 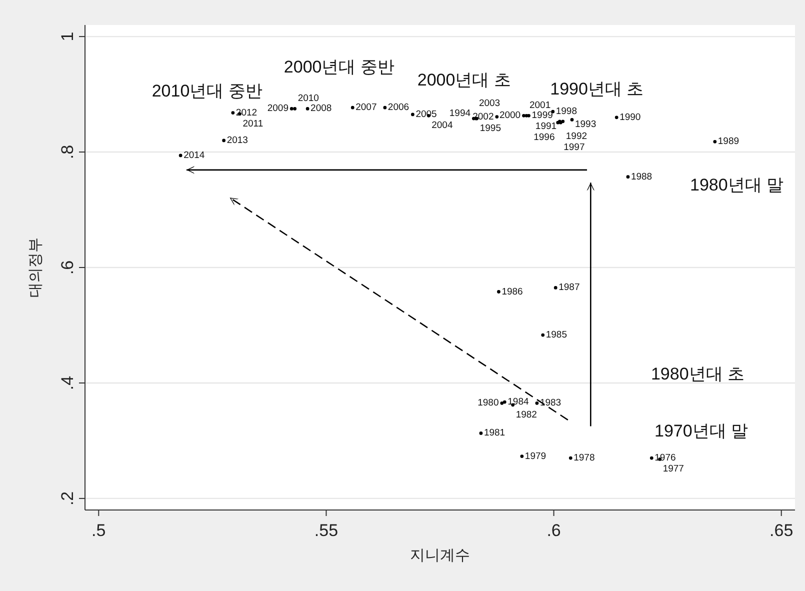 I want to click on annotation: 2007, so click(x=366, y=108).